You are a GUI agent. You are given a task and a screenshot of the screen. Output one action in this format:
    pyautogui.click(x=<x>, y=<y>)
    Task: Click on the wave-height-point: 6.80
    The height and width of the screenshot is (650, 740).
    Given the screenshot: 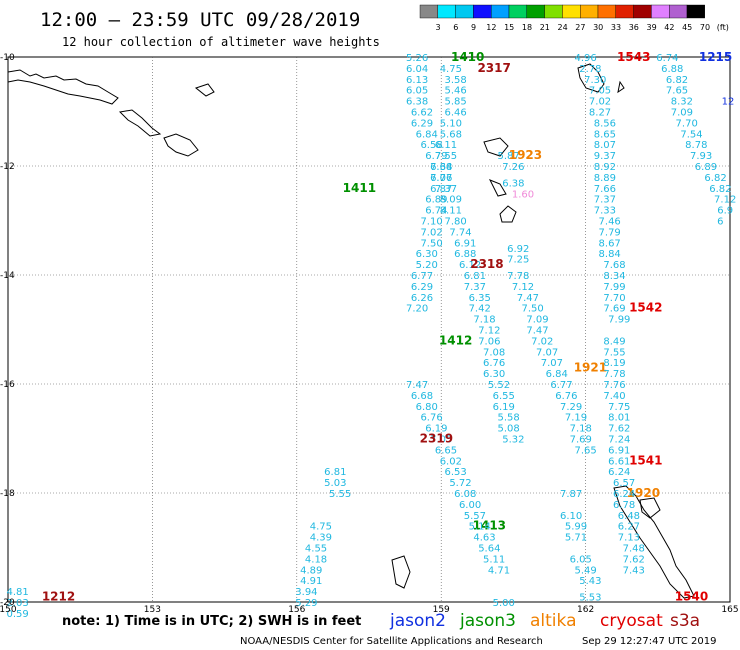 What is the action you would take?
    pyautogui.click(x=427, y=407)
    